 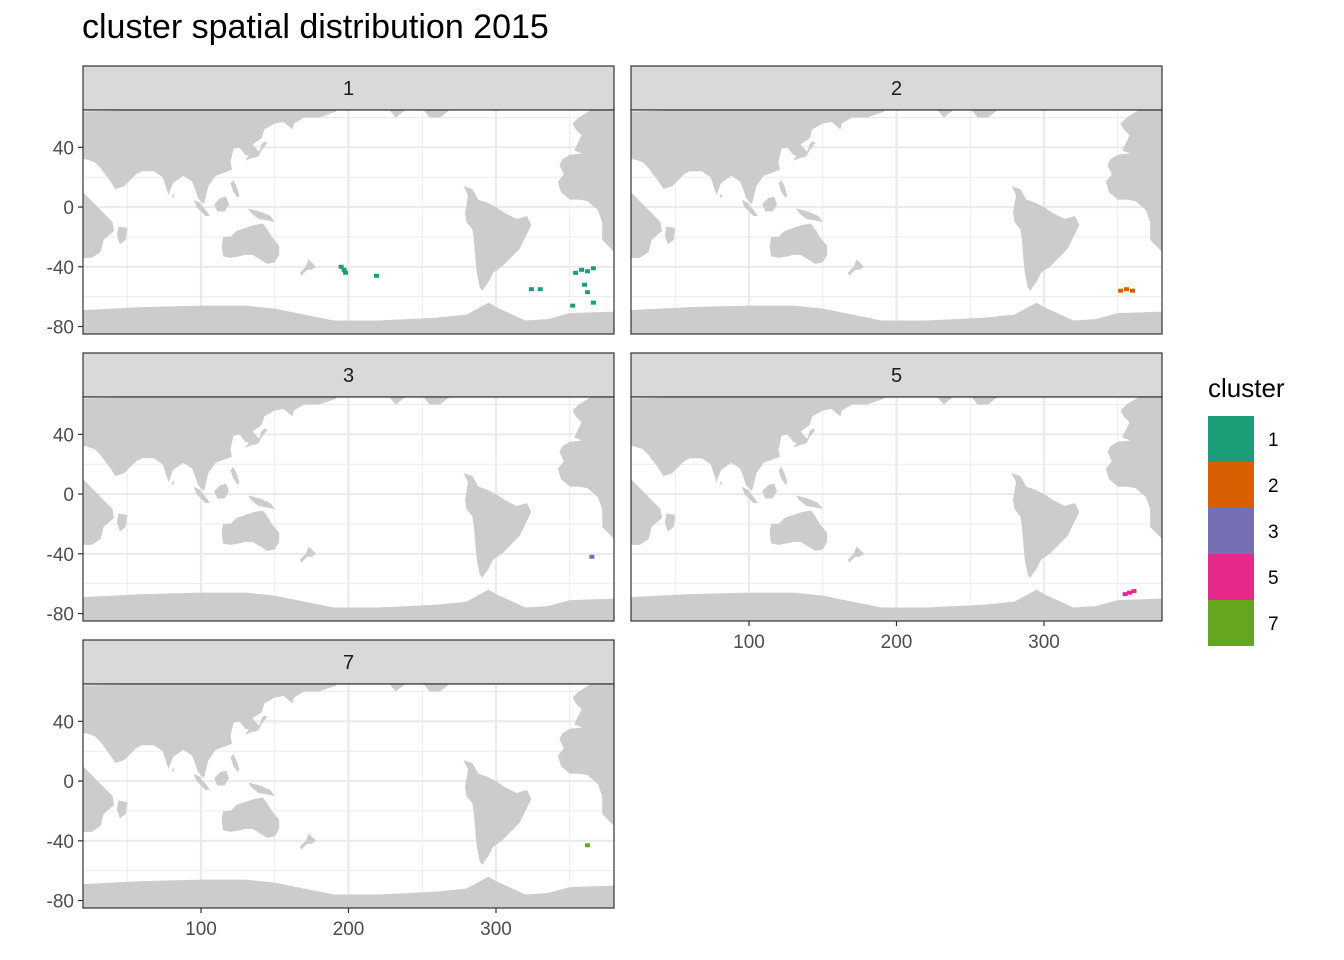 I want to click on facet-strip-label: 5, so click(x=896, y=376).